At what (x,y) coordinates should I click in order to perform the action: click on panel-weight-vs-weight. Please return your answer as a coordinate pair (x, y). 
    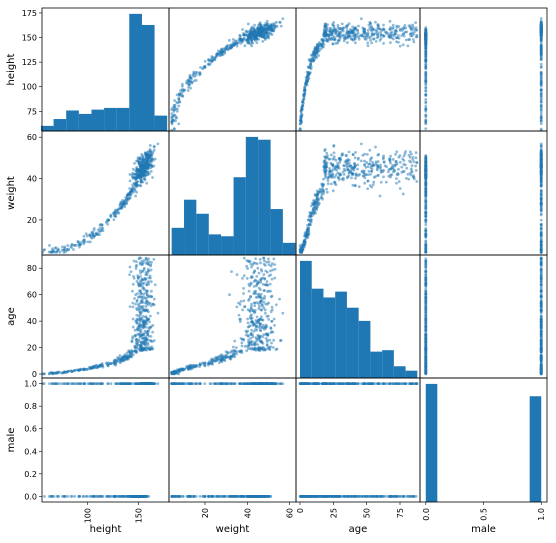
    Looking at the image, I should click on (233, 195).